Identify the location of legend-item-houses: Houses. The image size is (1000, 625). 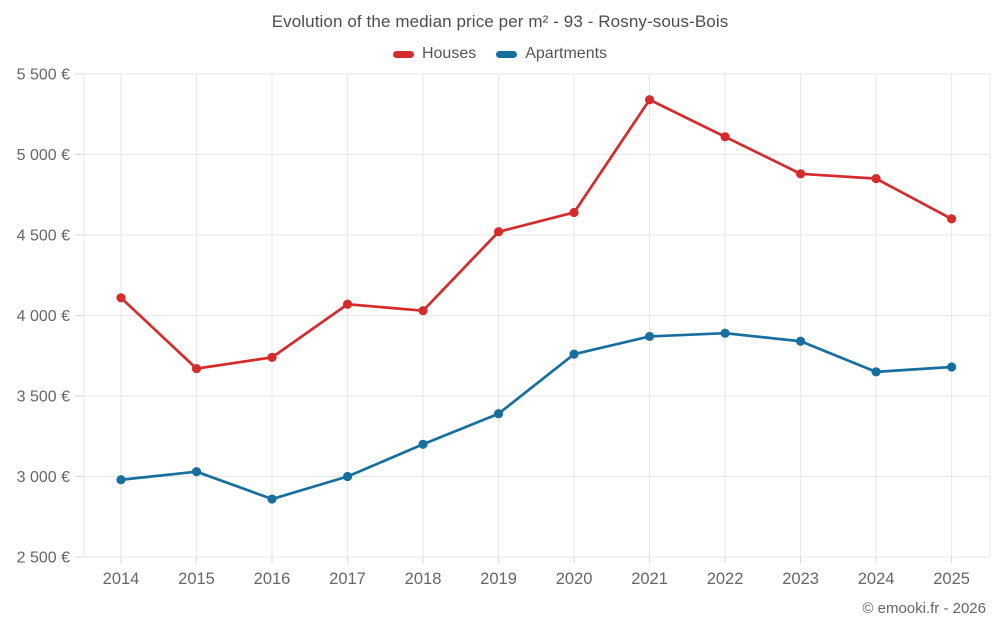
(434, 54).